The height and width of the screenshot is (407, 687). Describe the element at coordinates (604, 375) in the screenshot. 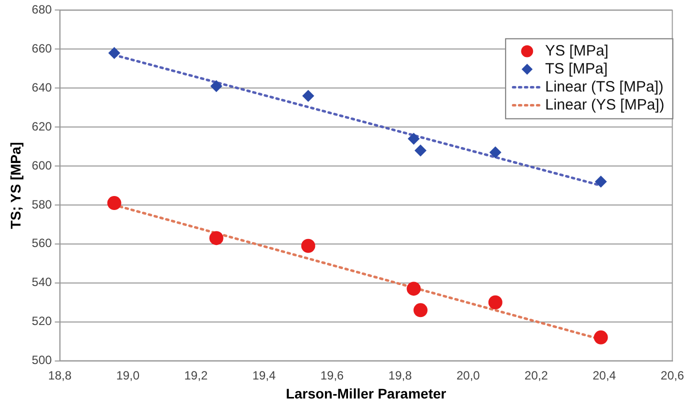

I see `x-tick-label: 20,4` at that location.